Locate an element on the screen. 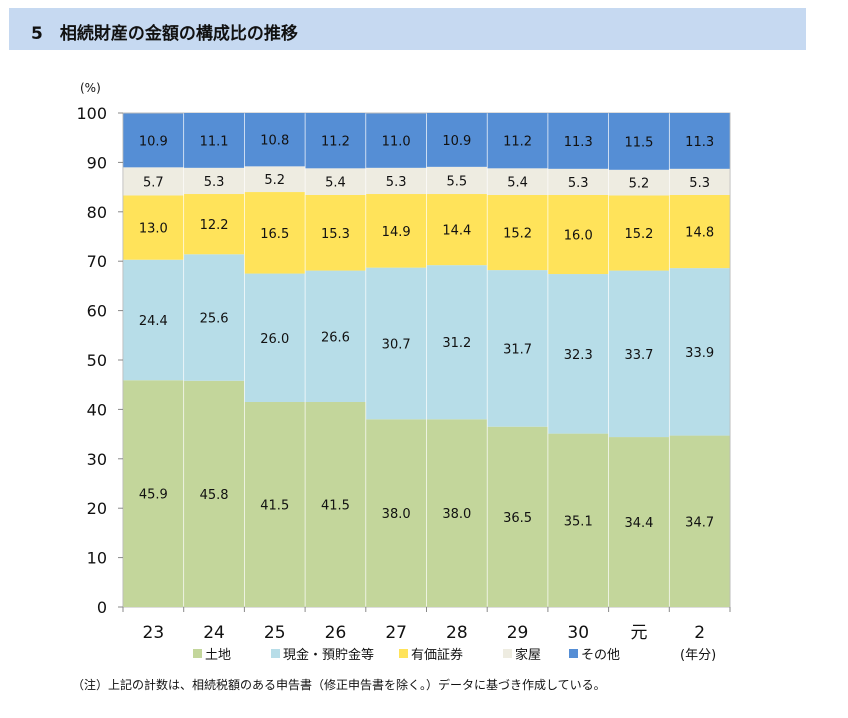 The image size is (848, 718). page-title: 5 相続財産の金額の構成比の推移 is located at coordinates (164, 34).